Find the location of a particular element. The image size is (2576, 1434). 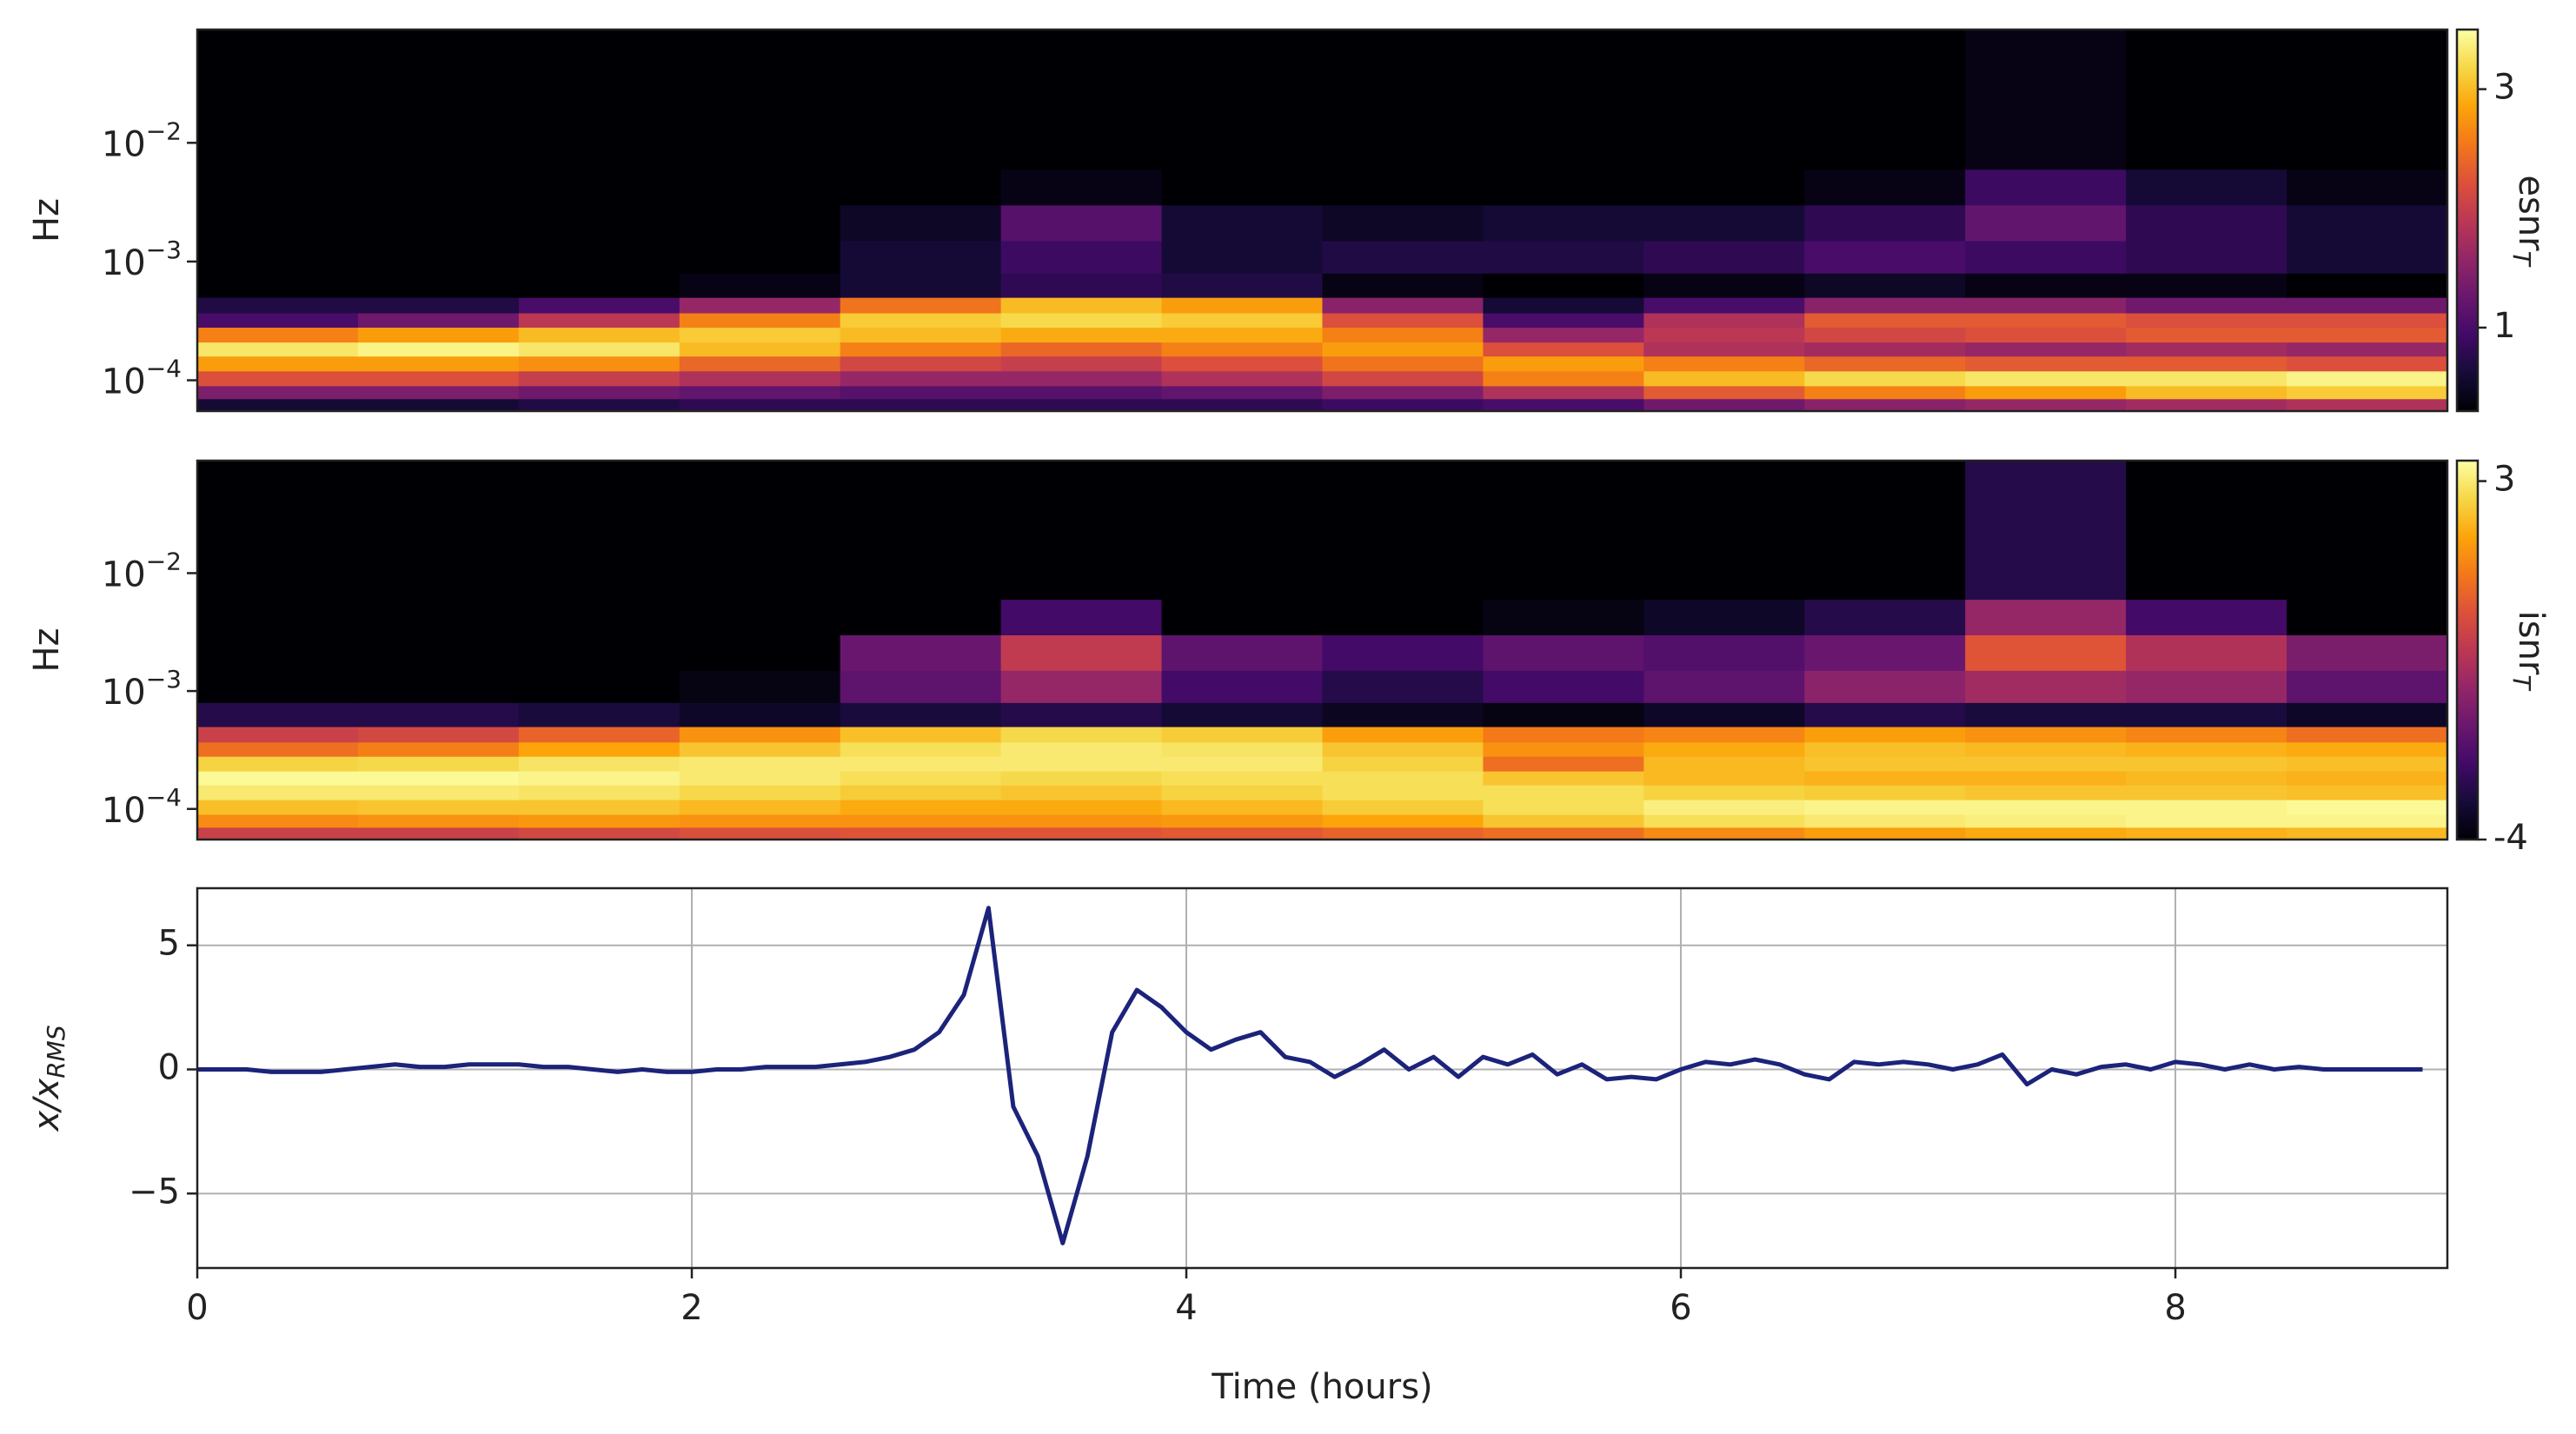

y-tick-label: 0 is located at coordinates (169, 1068).